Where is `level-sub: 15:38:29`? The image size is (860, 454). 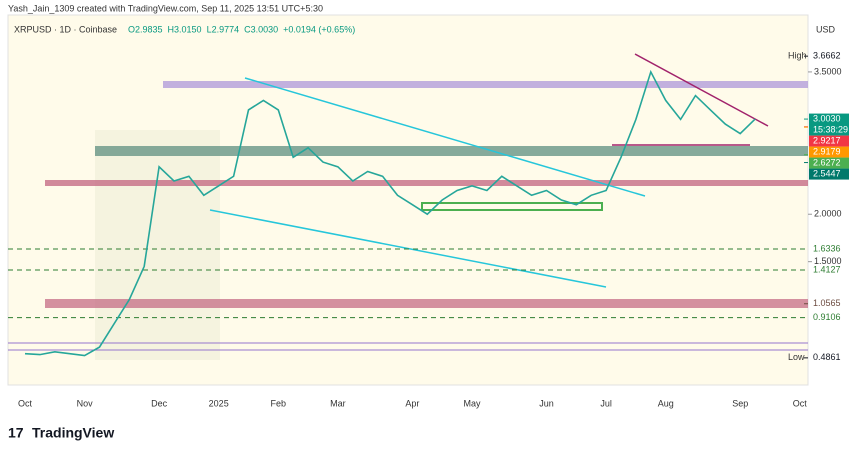
level-sub: 15:38:29 is located at coordinates (830, 129).